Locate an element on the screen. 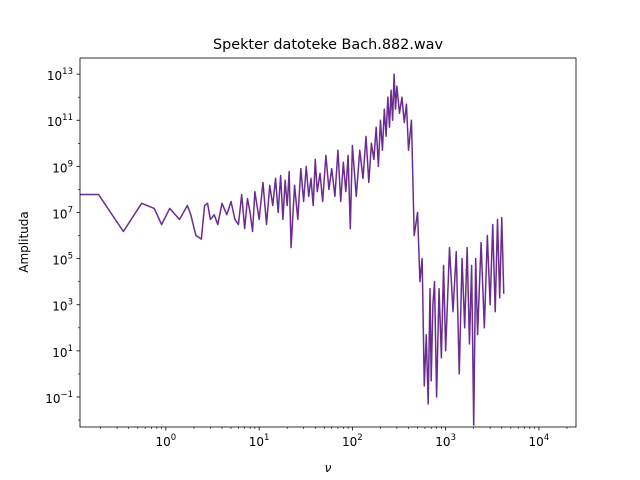 The height and width of the screenshot is (480, 640). chart-title: Spekter datoteke Bach.882.wav is located at coordinates (328, 45).